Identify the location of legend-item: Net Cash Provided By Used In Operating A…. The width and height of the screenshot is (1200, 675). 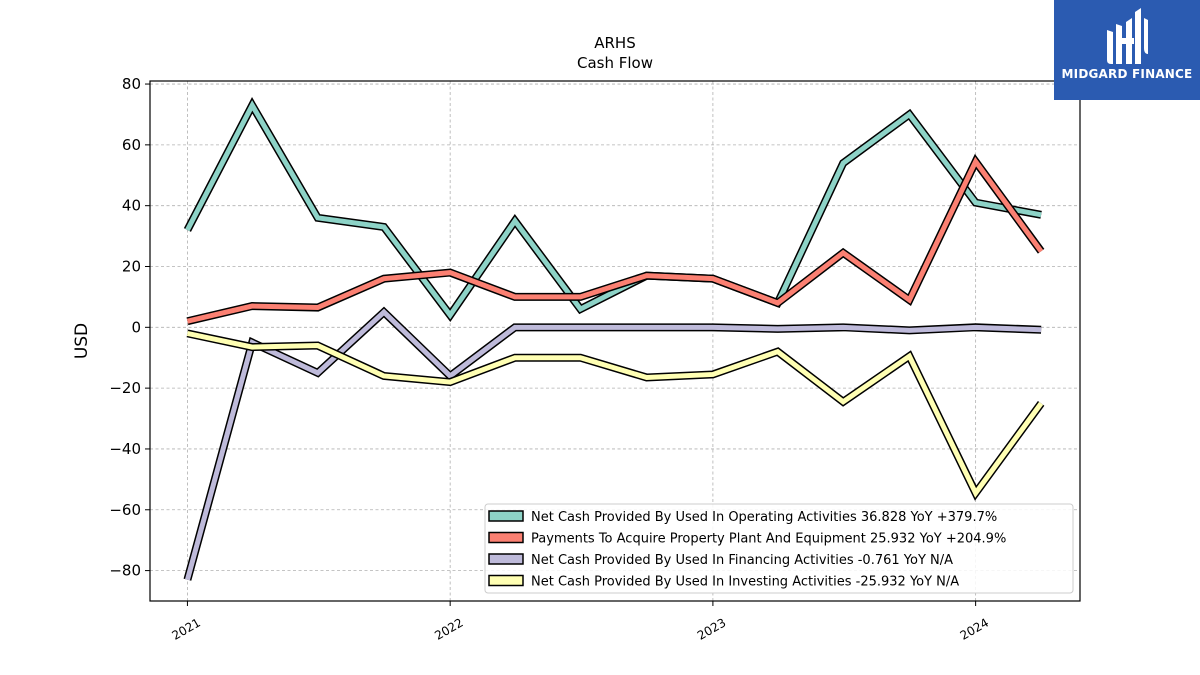
(742, 517).